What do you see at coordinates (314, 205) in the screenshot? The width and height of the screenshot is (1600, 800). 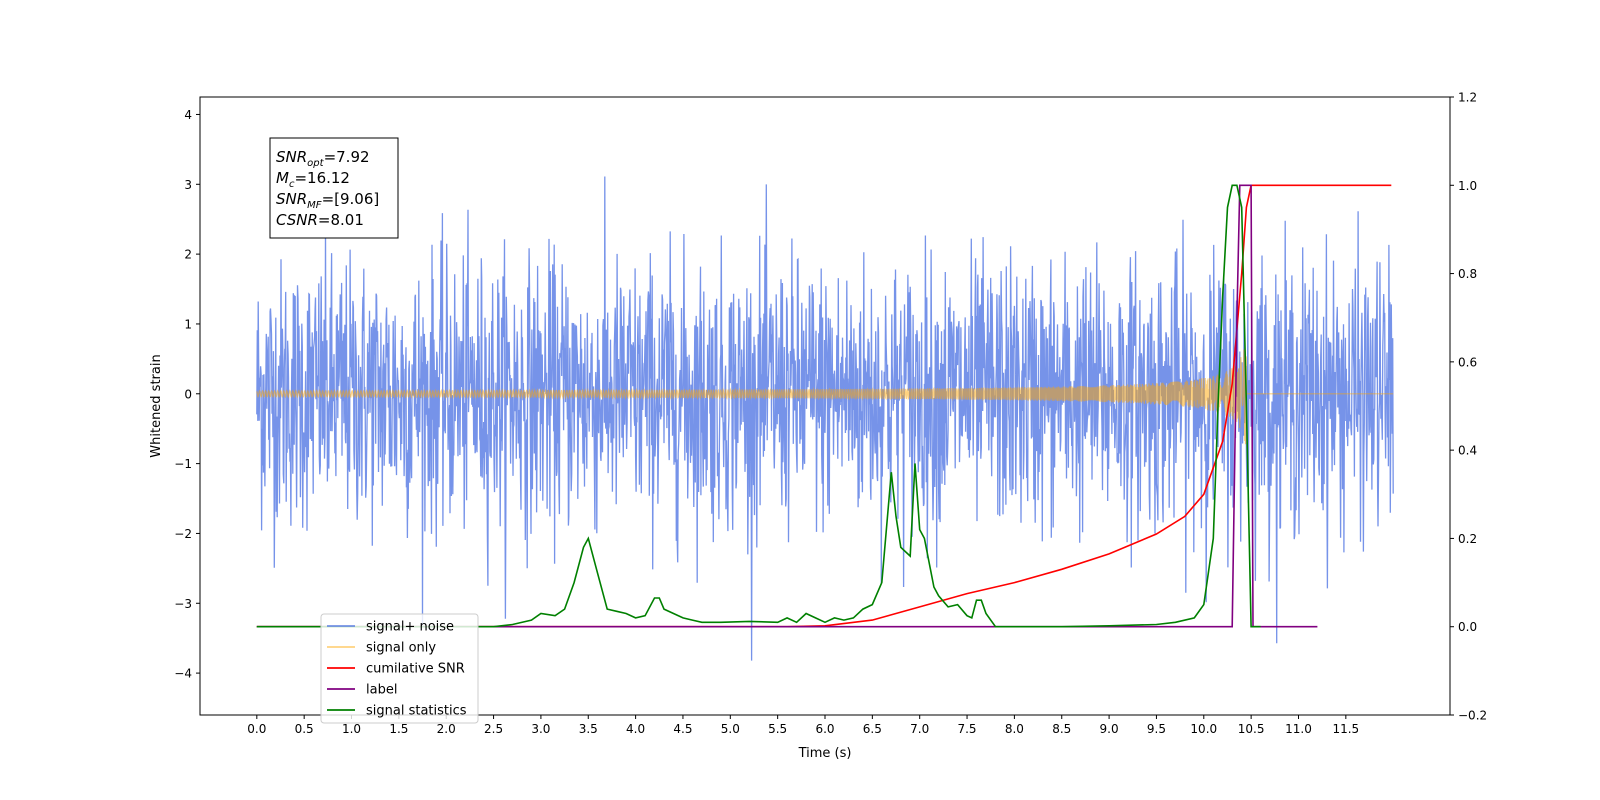 I see `annotation-subscript: MF` at bounding box center [314, 205].